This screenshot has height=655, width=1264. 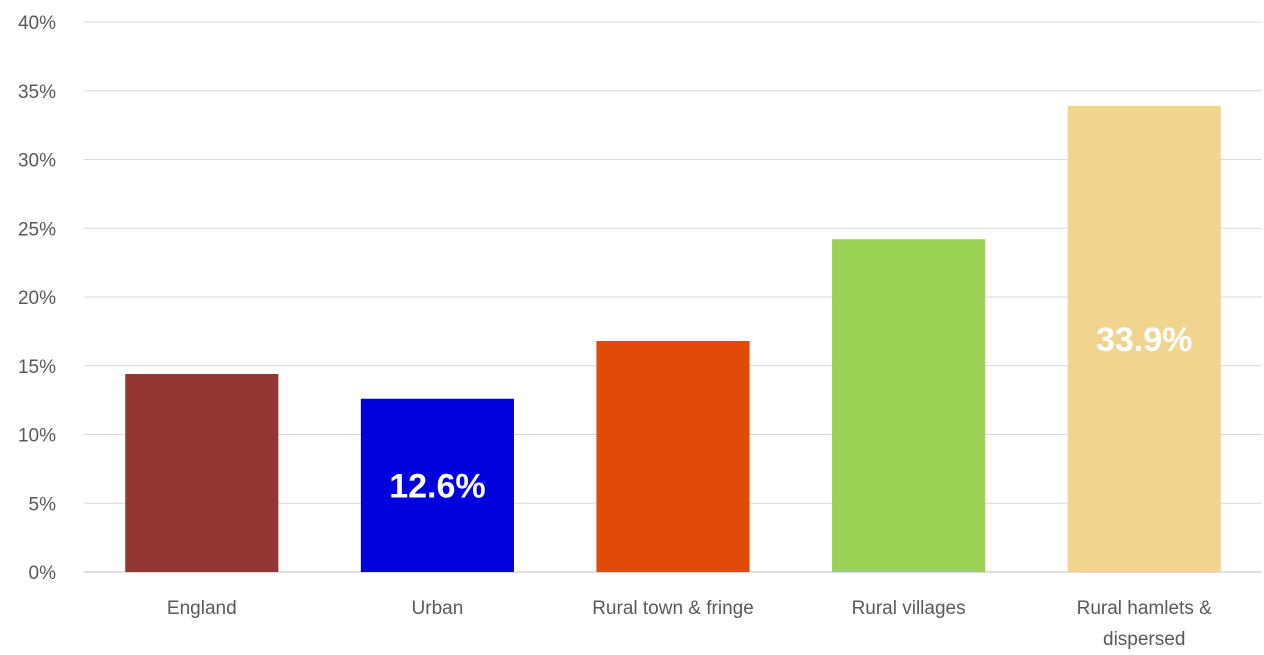 What do you see at coordinates (37, 161) in the screenshot?
I see `y-tick-label: 30%` at bounding box center [37, 161].